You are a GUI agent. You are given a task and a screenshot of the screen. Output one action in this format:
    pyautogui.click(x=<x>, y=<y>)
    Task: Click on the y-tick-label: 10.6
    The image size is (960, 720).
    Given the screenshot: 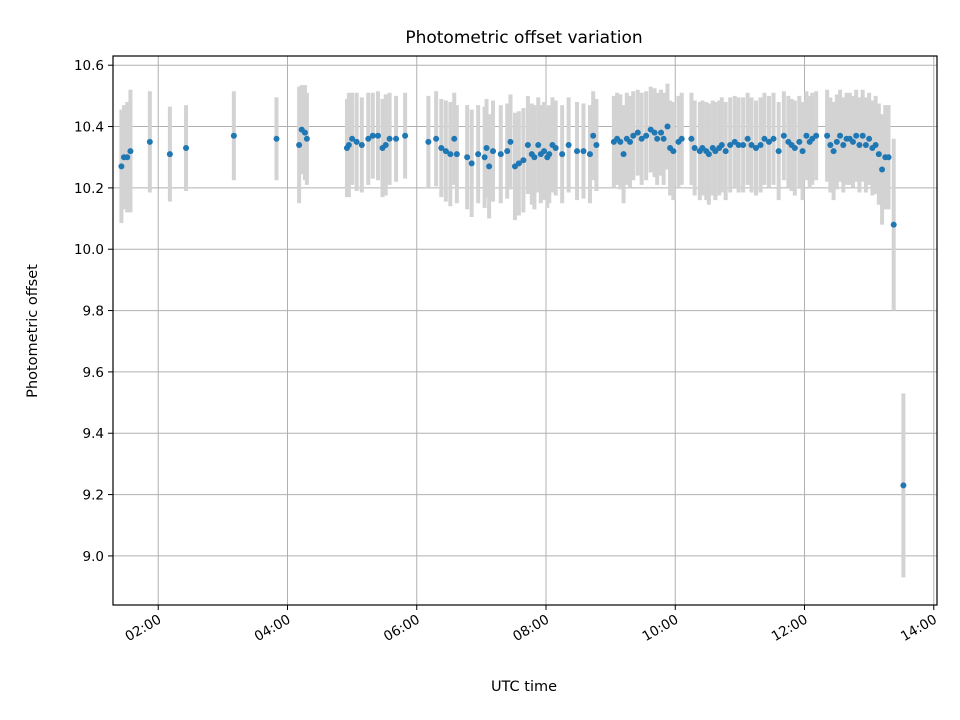 What is the action you would take?
    pyautogui.click(x=89, y=66)
    